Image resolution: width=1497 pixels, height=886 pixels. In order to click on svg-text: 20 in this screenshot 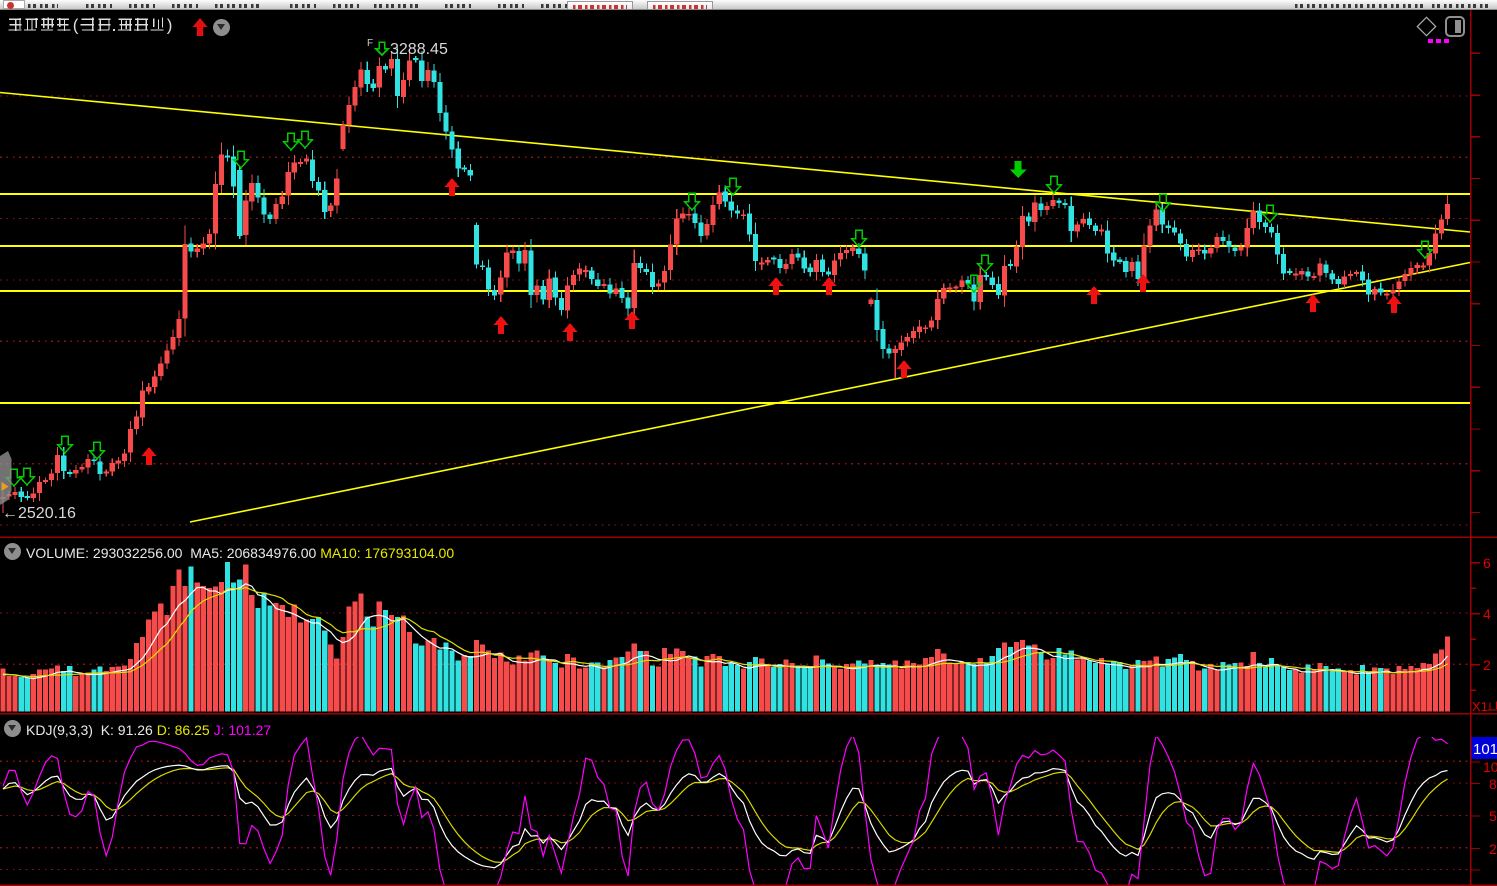, I will do `click(1493, 849)`.